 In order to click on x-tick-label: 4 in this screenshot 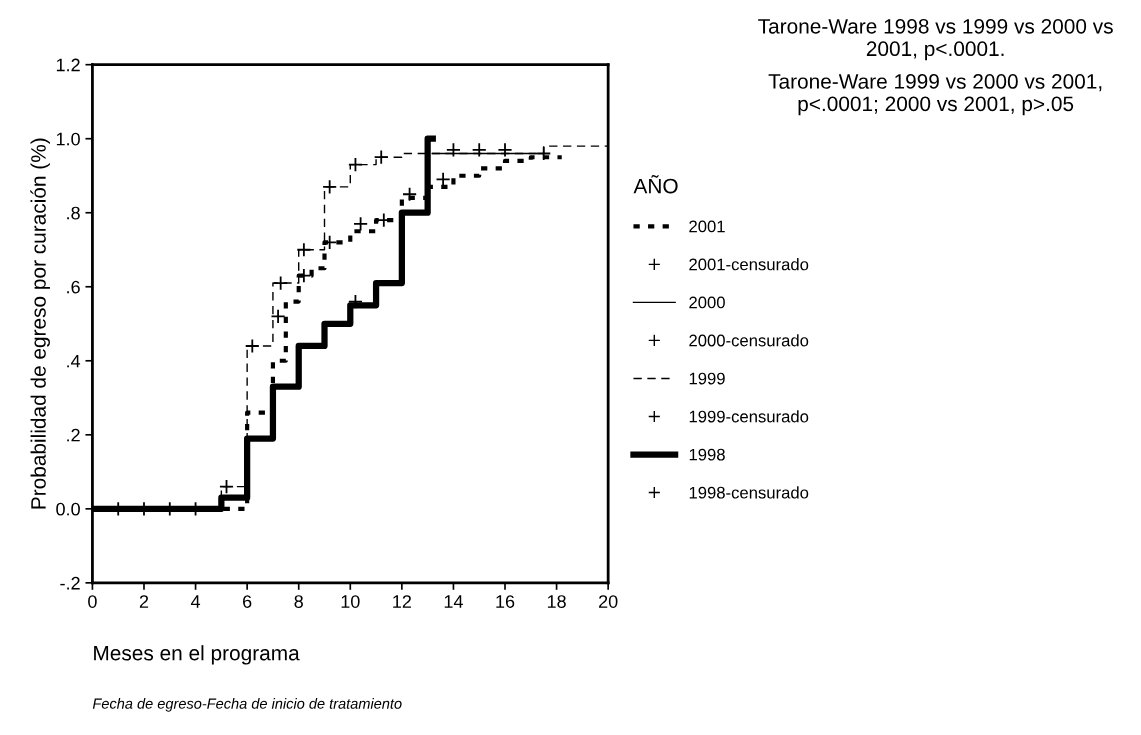, I will do `click(195, 601)`.